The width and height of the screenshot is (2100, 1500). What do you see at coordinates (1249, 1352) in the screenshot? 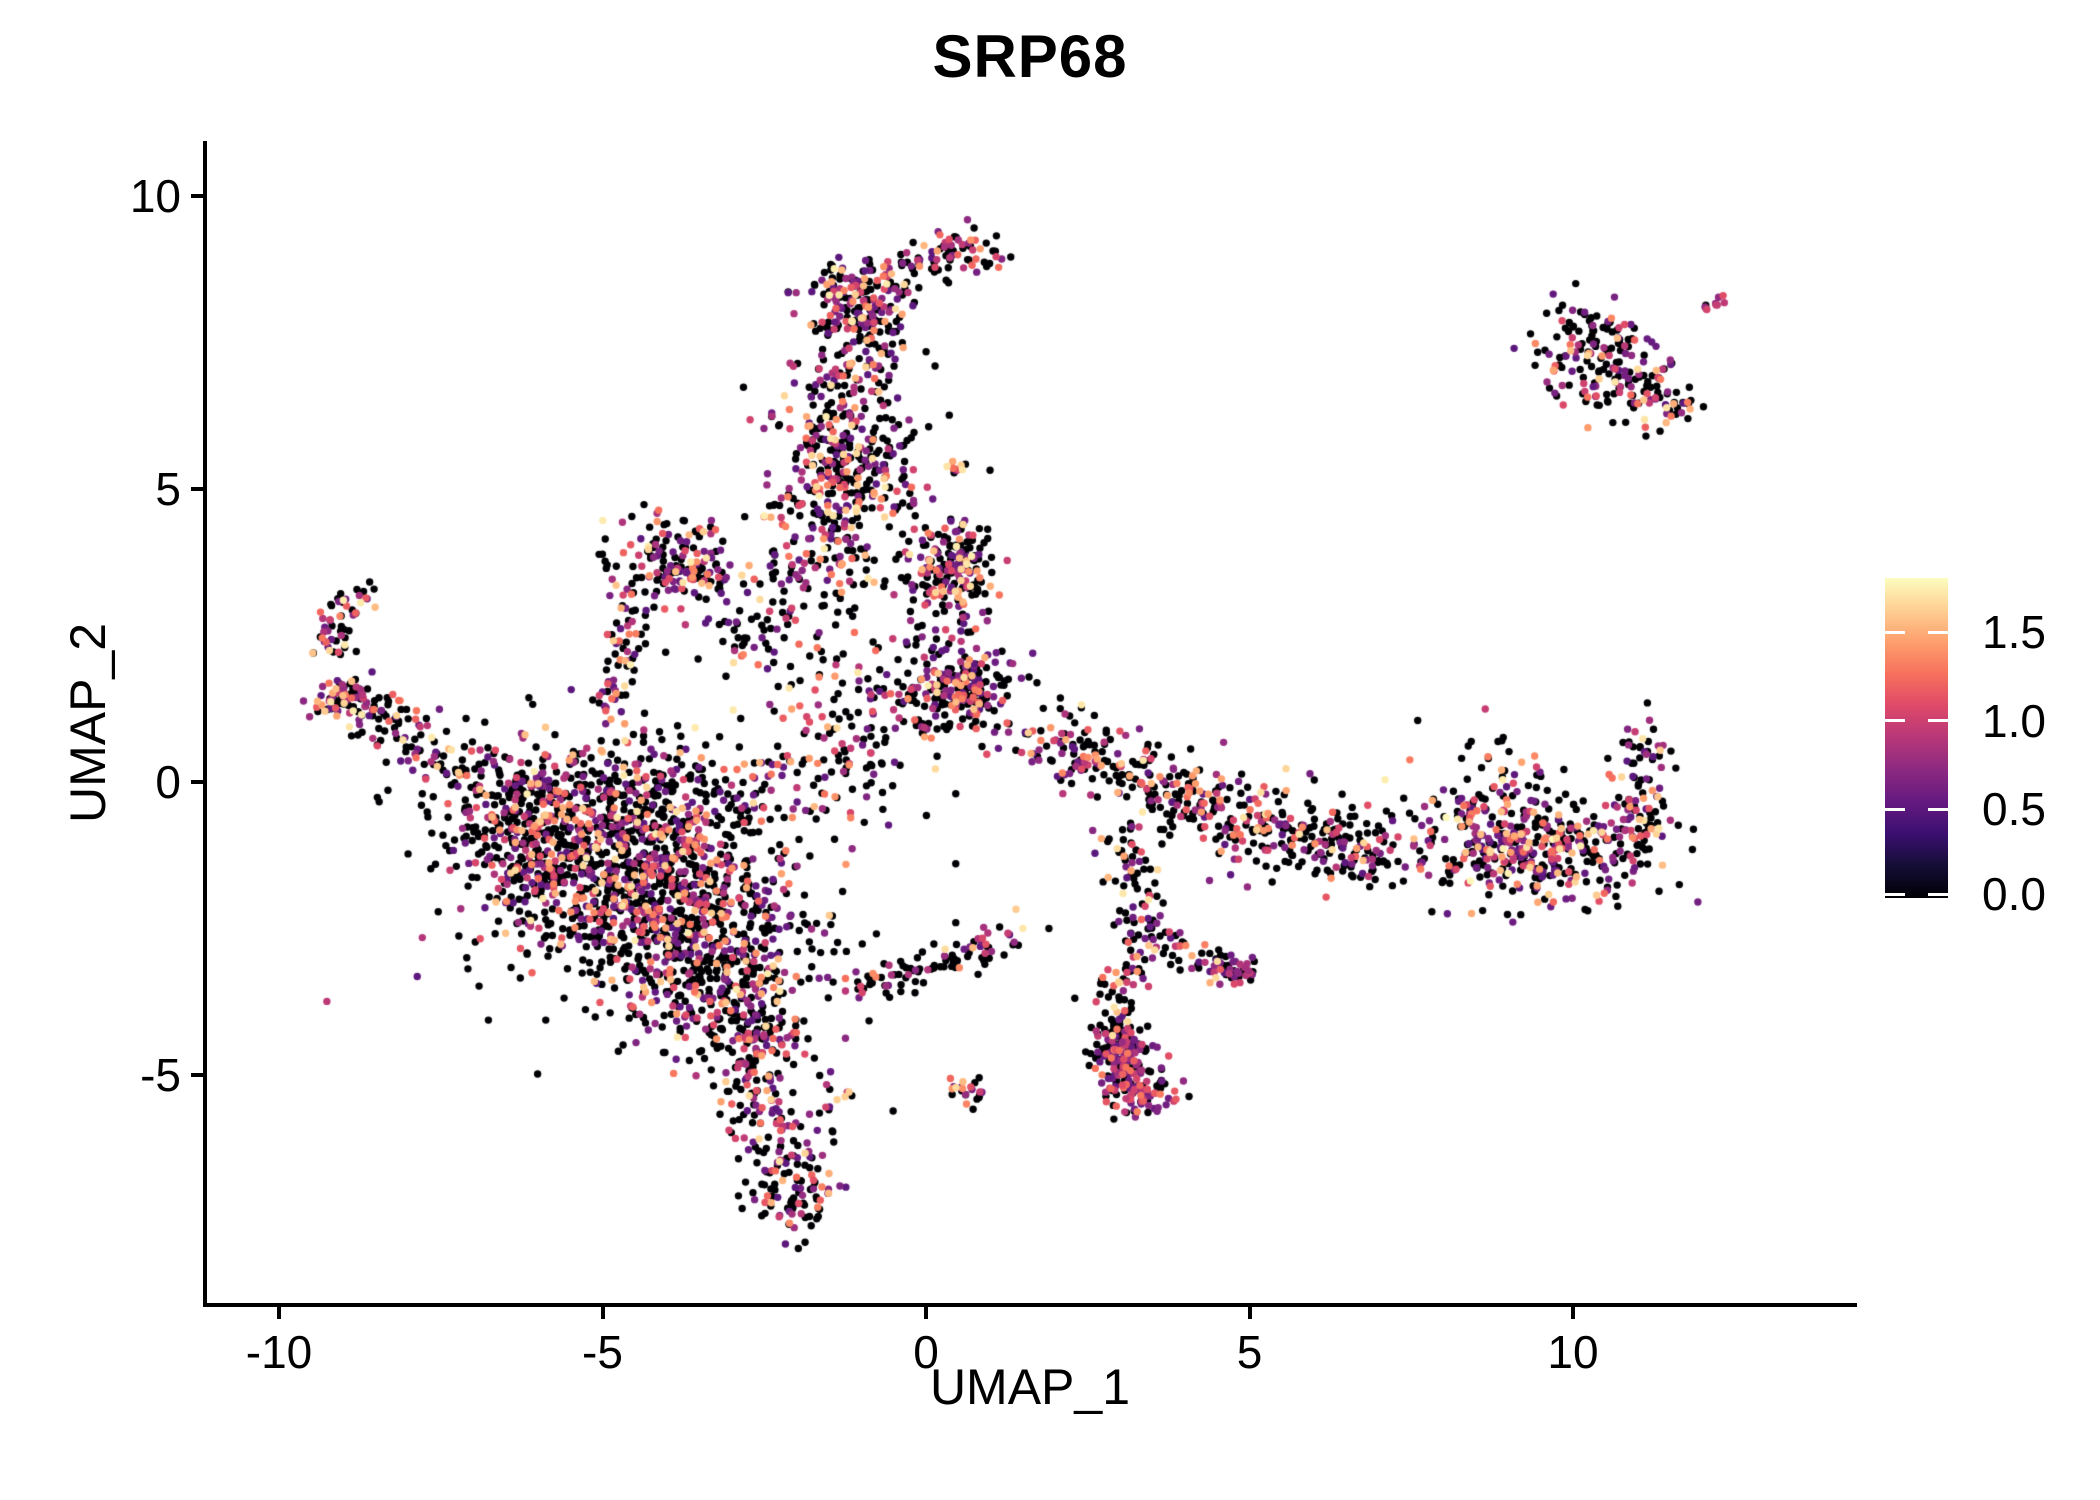
I see `x-tick-label: 5` at bounding box center [1249, 1352].